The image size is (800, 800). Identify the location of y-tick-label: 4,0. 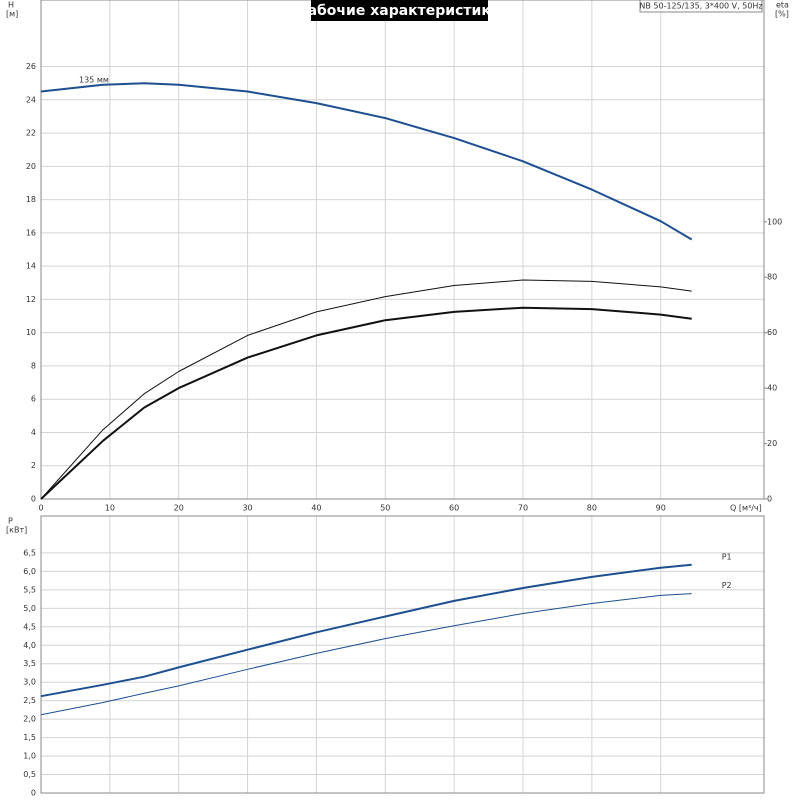
(29, 645).